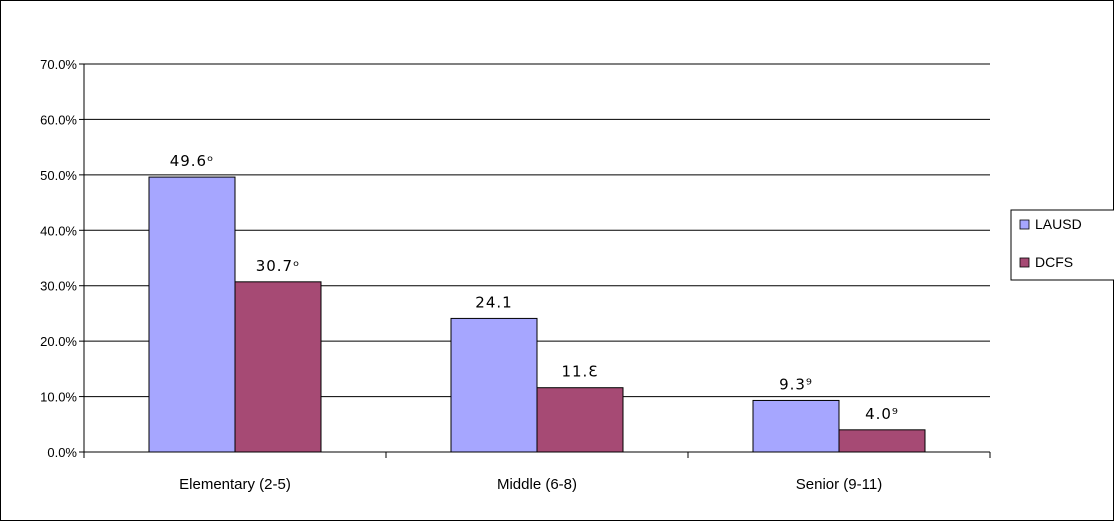  I want to click on y-tick-label: 20.0%, so click(58, 341).